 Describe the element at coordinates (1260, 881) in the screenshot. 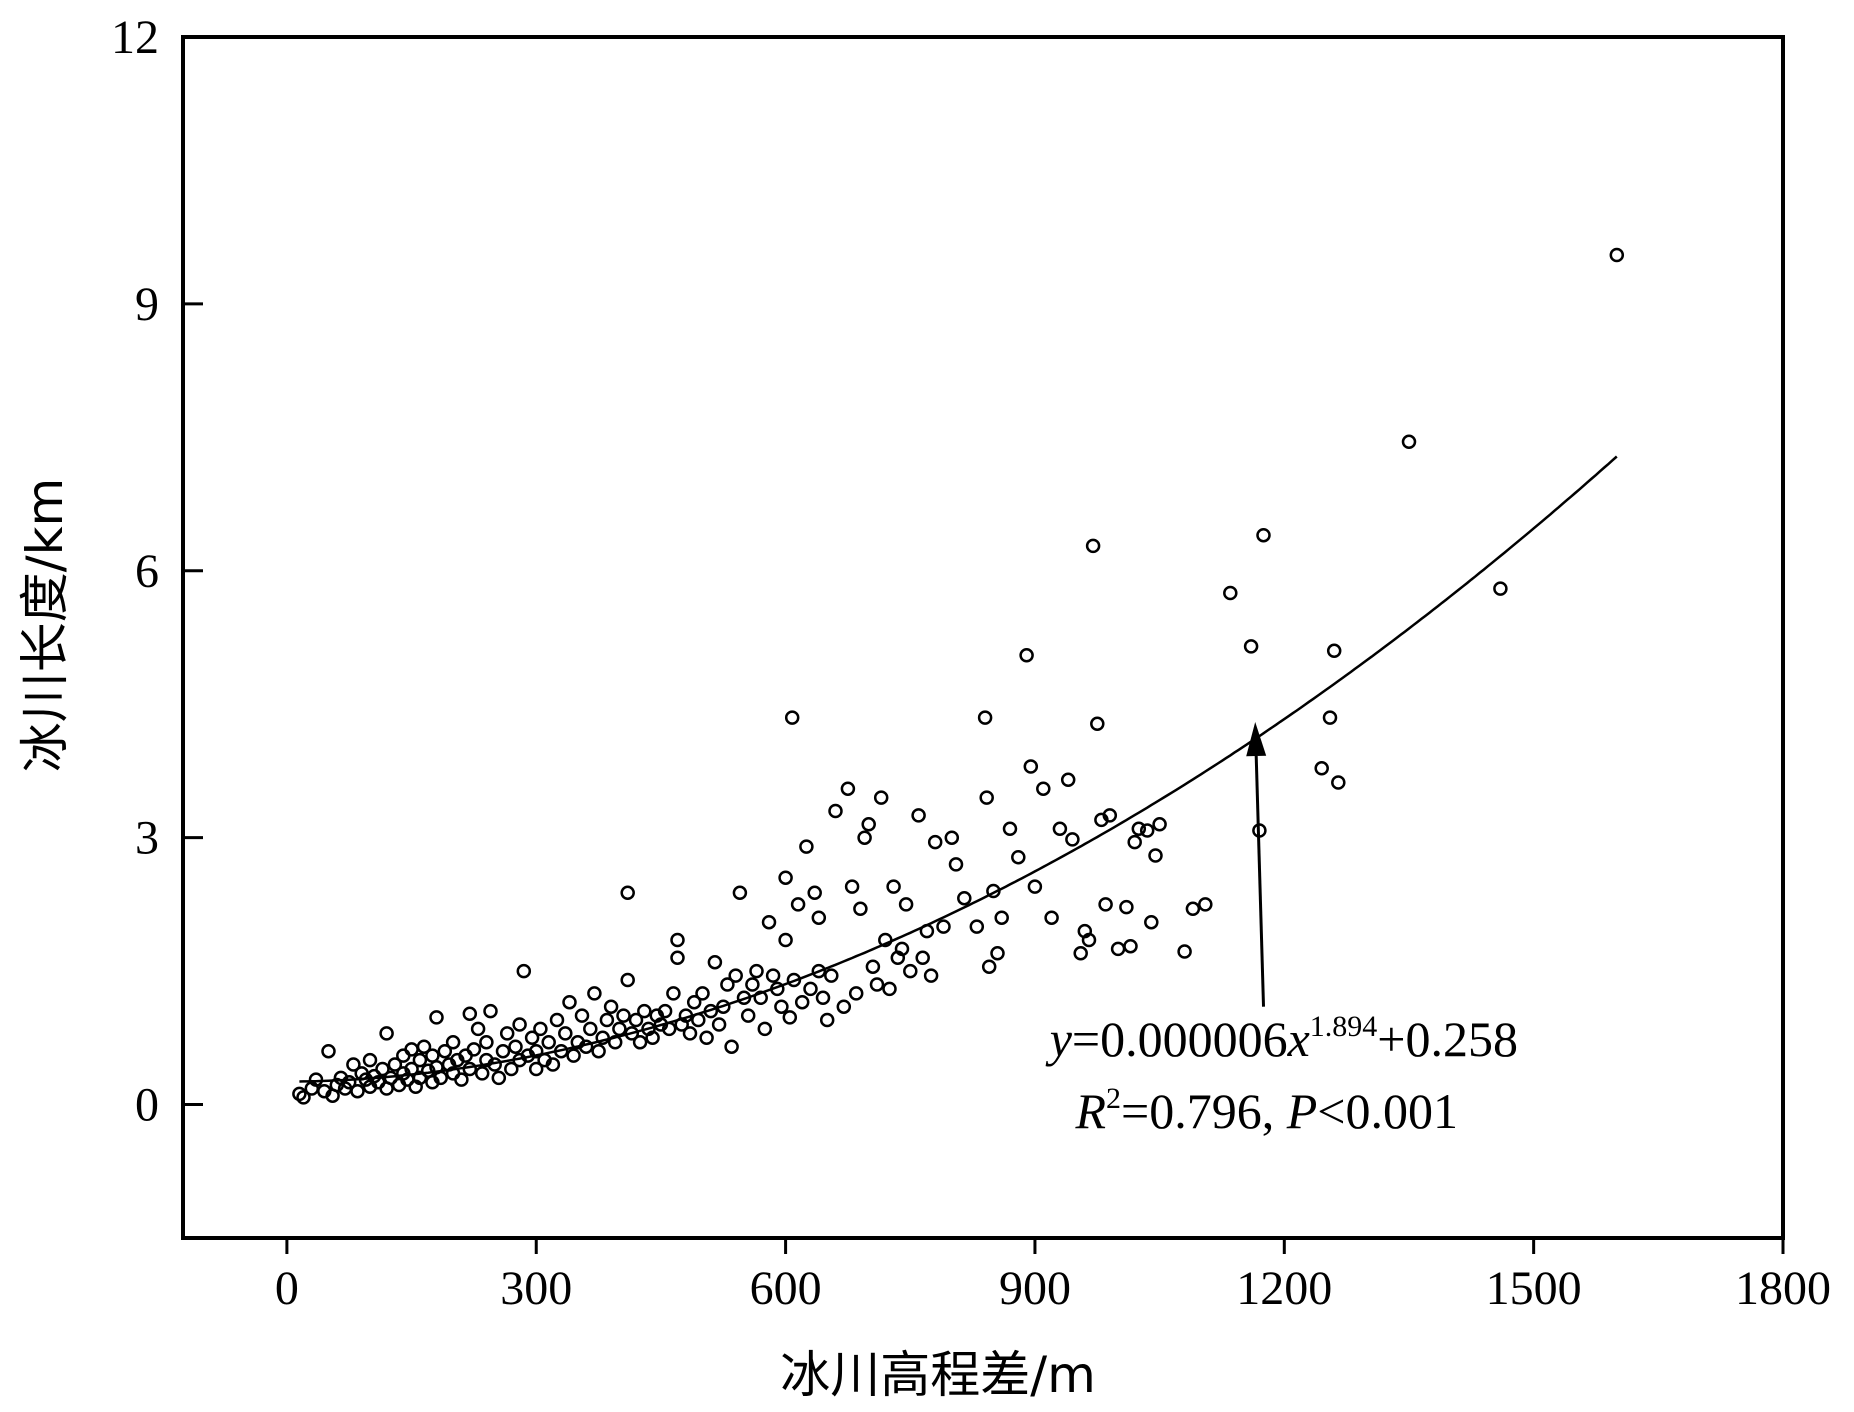

I see `fit-arrow` at that location.